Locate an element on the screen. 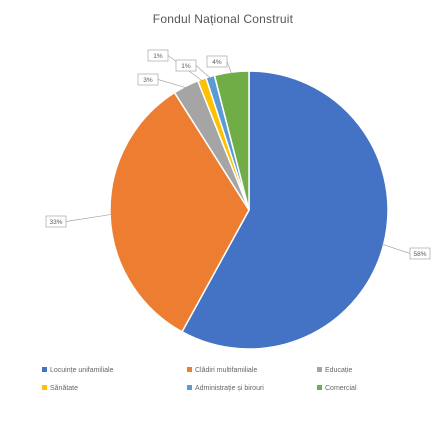 The width and height of the screenshot is (446, 424). legend-item-4: Sănătate is located at coordinates (60, 389).